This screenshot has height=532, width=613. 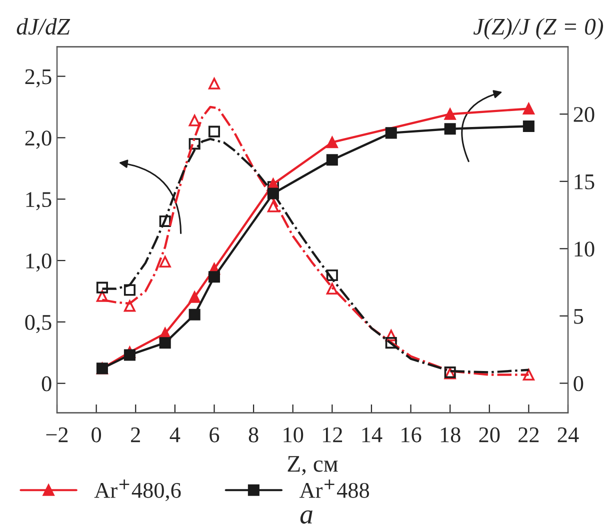 What do you see at coordinates (584, 114) in the screenshot?
I see `y2-tick-label: 20` at bounding box center [584, 114].